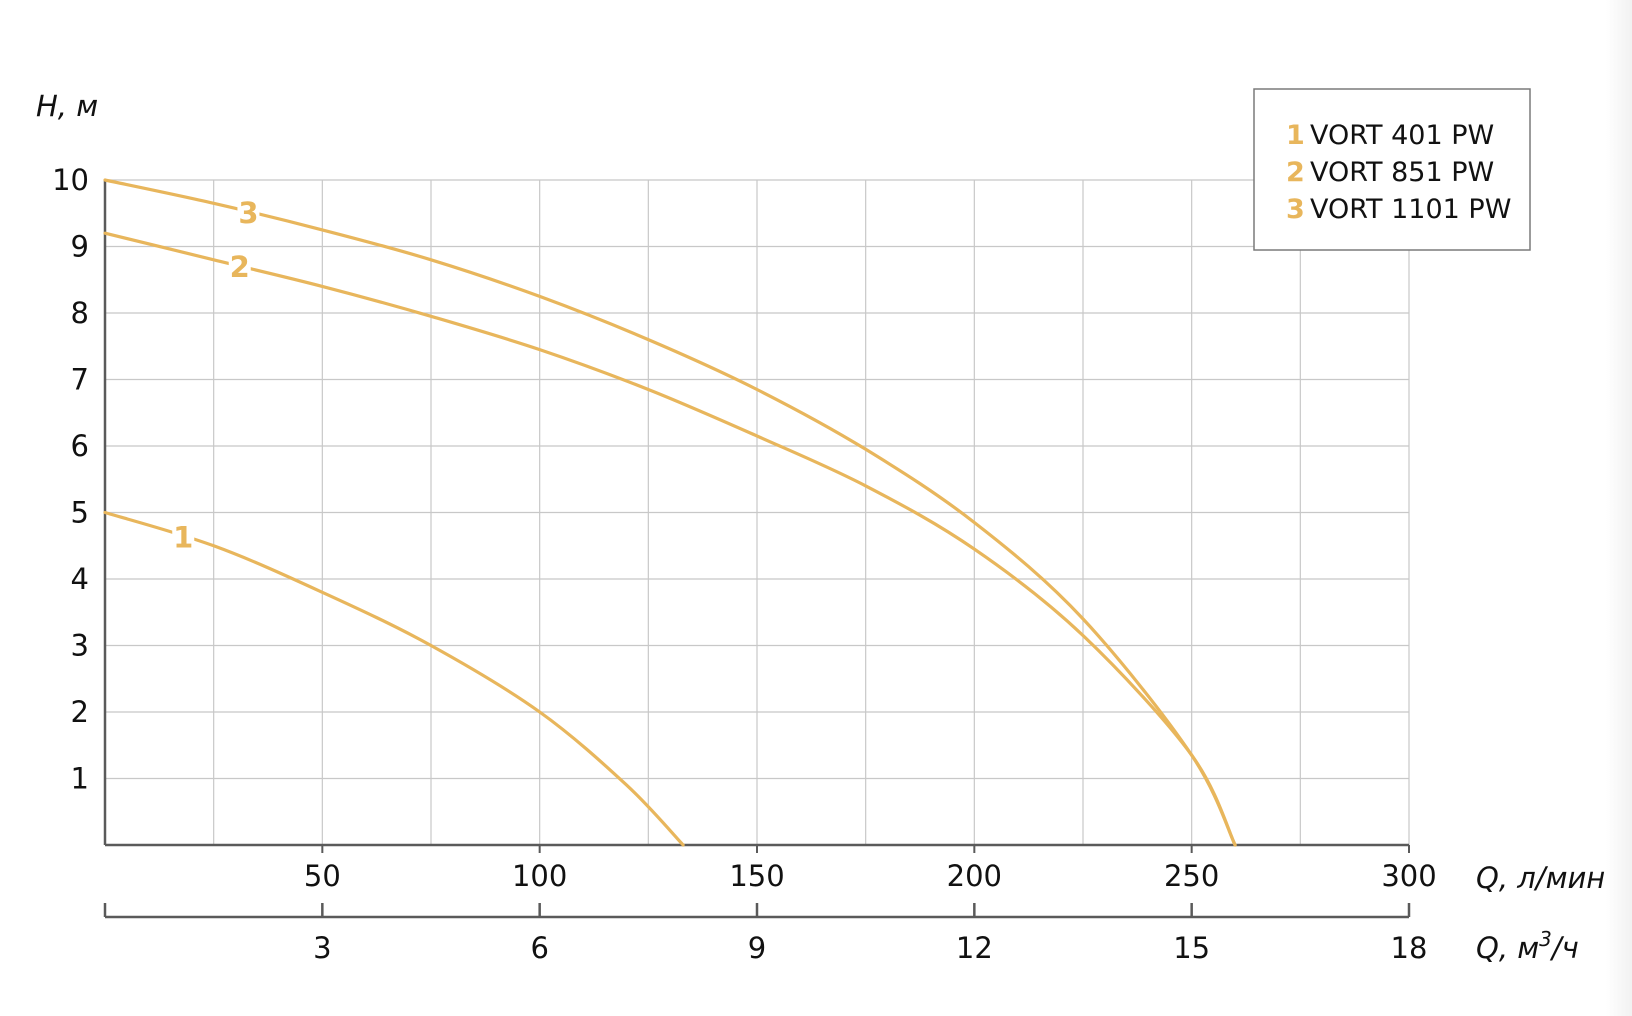  What do you see at coordinates (80, 712) in the screenshot?
I see `y-tick-label: 2` at bounding box center [80, 712].